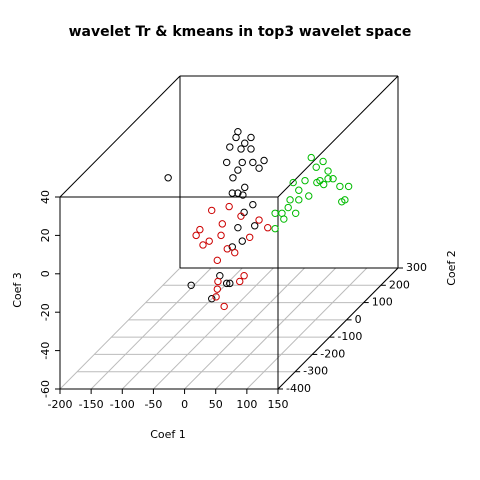  What do you see at coordinates (153, 404) in the screenshot?
I see `x-tick-label: -50` at bounding box center [153, 404].